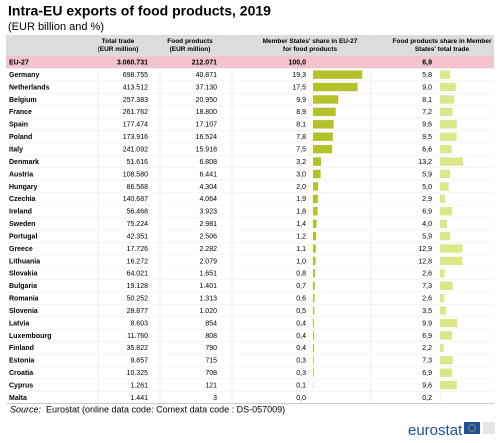  Describe the element at coordinates (250, 45) in the screenshot. I see `header-row` at that location.